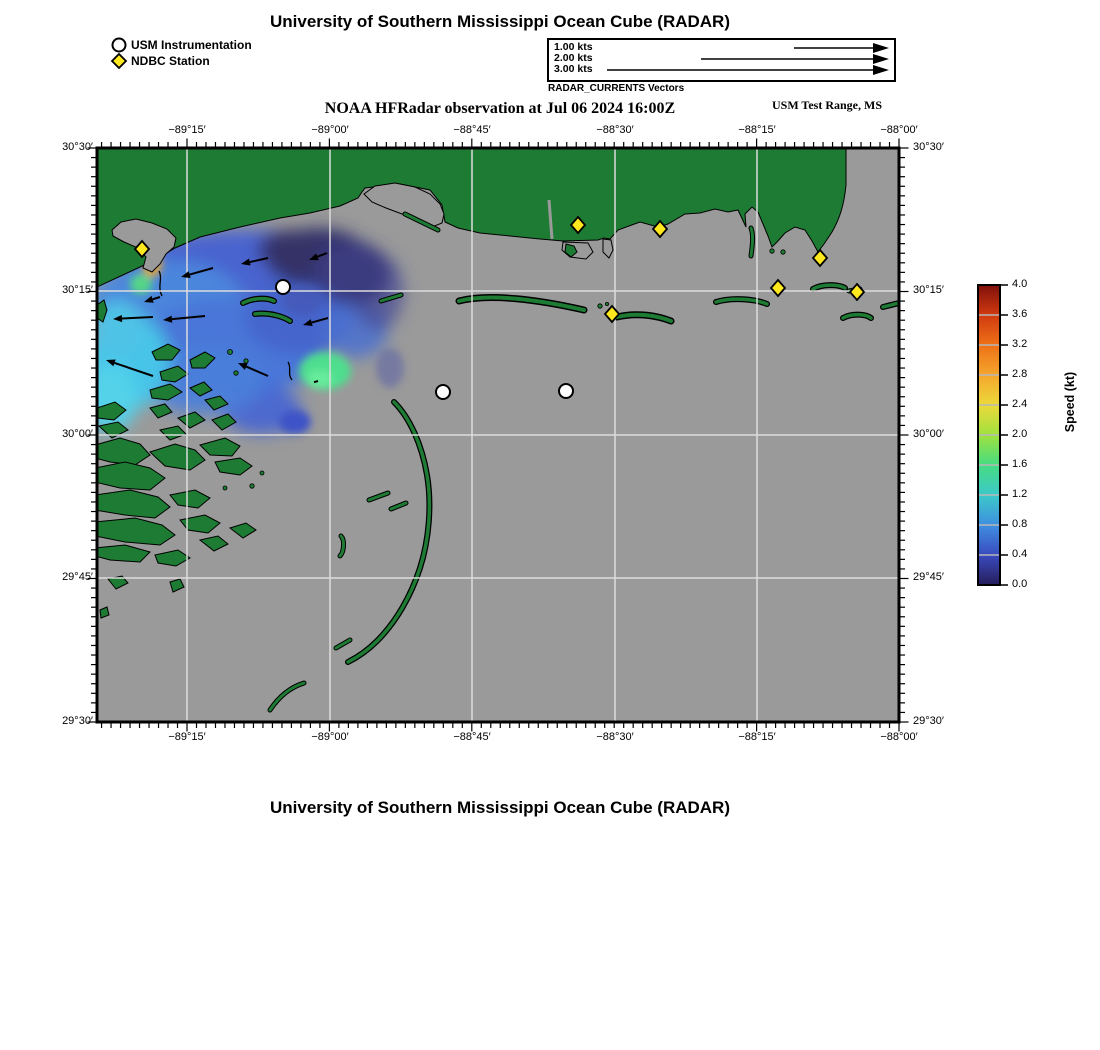 The image size is (1100, 1050). What do you see at coordinates (573, 58) in the screenshot?
I see `vector-scale-2kt: 2.00 kts` at bounding box center [573, 58].